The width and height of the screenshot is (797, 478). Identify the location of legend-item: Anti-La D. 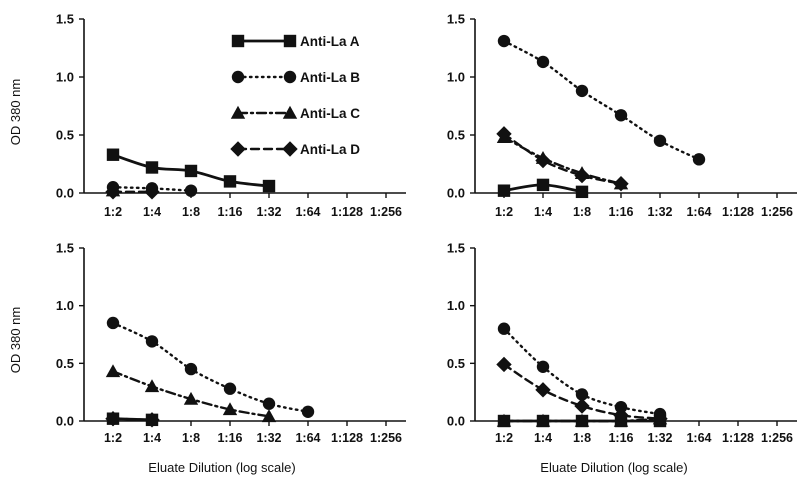
(295, 149).